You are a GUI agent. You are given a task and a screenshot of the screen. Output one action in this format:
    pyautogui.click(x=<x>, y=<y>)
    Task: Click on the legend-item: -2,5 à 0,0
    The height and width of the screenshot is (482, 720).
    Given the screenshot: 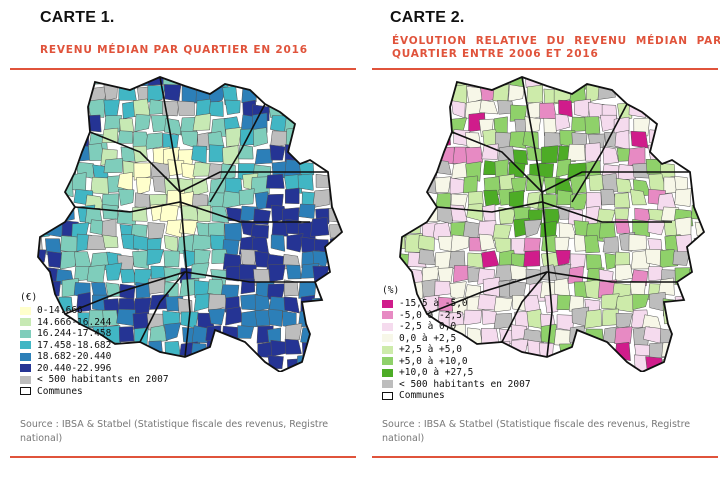 What is the action you would take?
    pyautogui.click(x=456, y=327)
    